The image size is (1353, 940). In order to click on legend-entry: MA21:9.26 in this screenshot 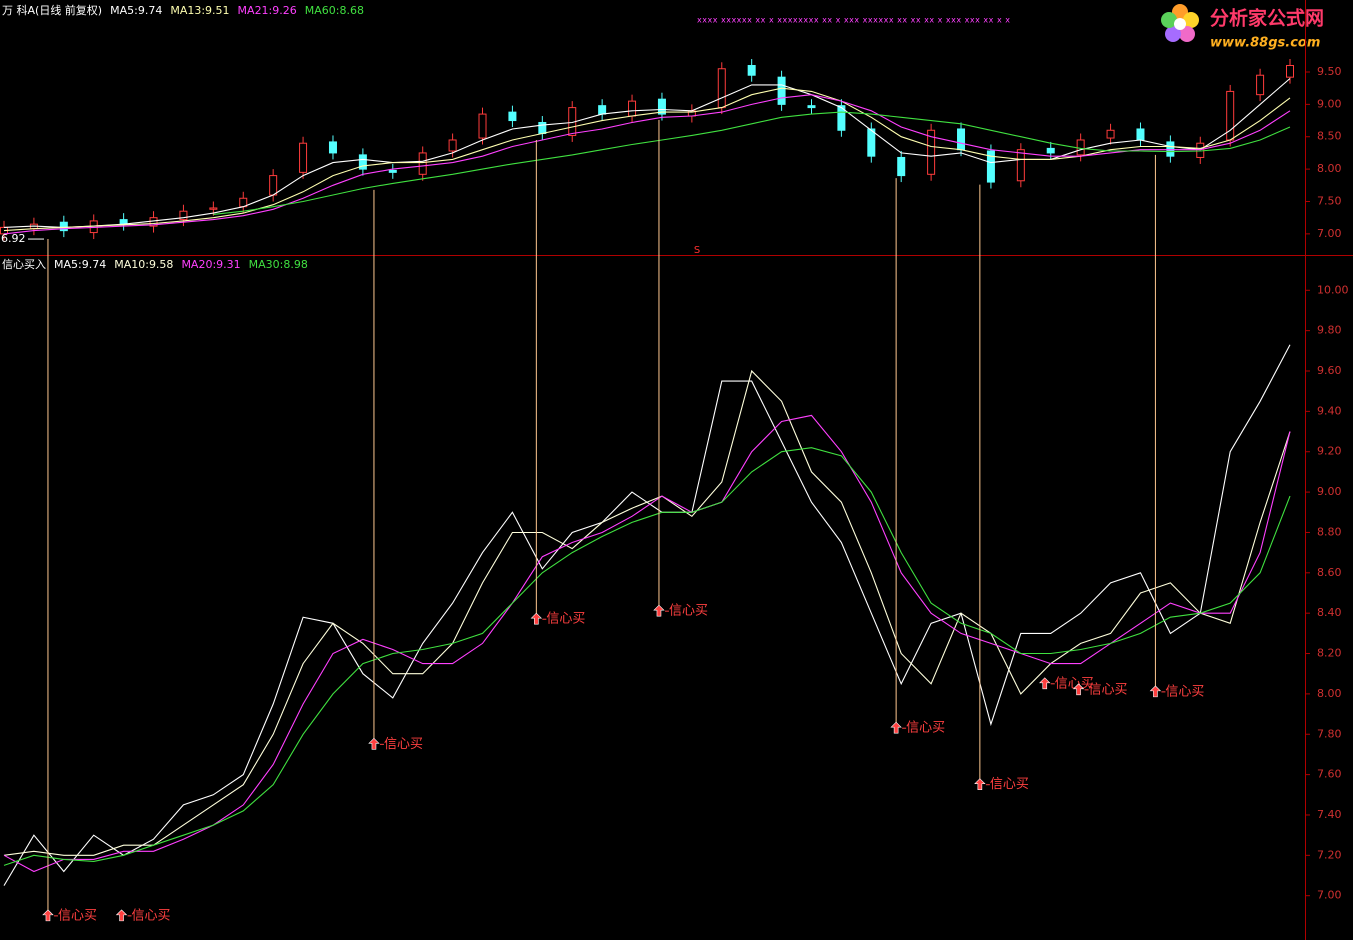, I will do `click(267, 10)`.